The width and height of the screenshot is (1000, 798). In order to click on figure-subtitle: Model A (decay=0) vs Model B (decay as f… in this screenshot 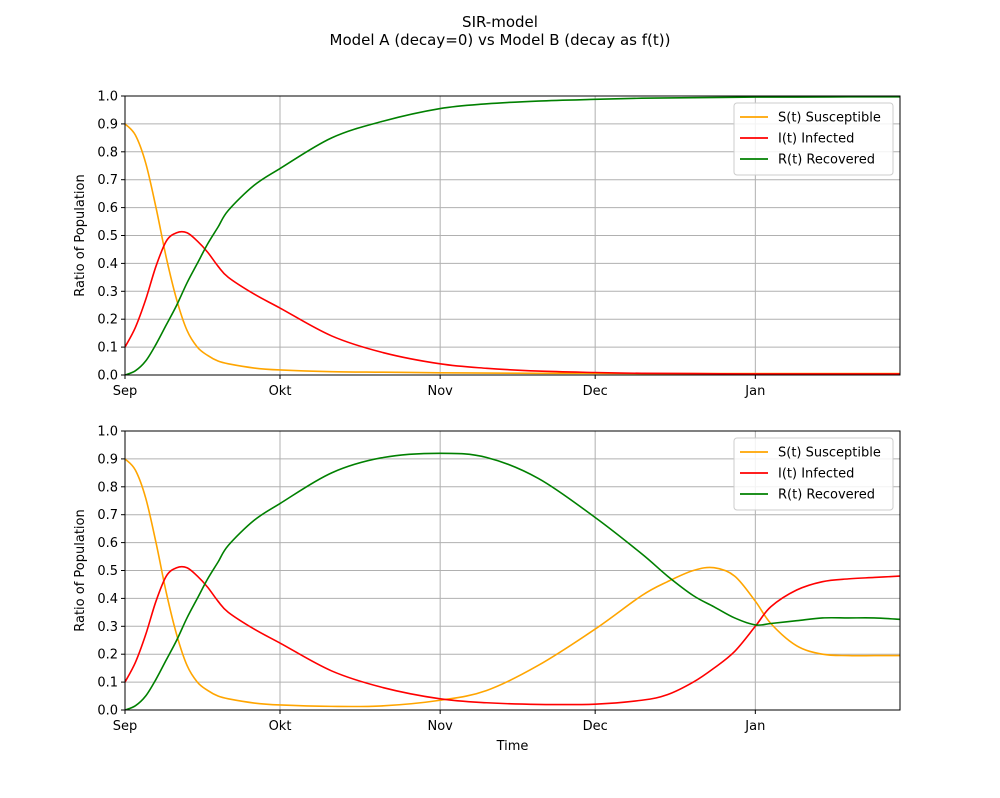, I will do `click(500, 40)`.